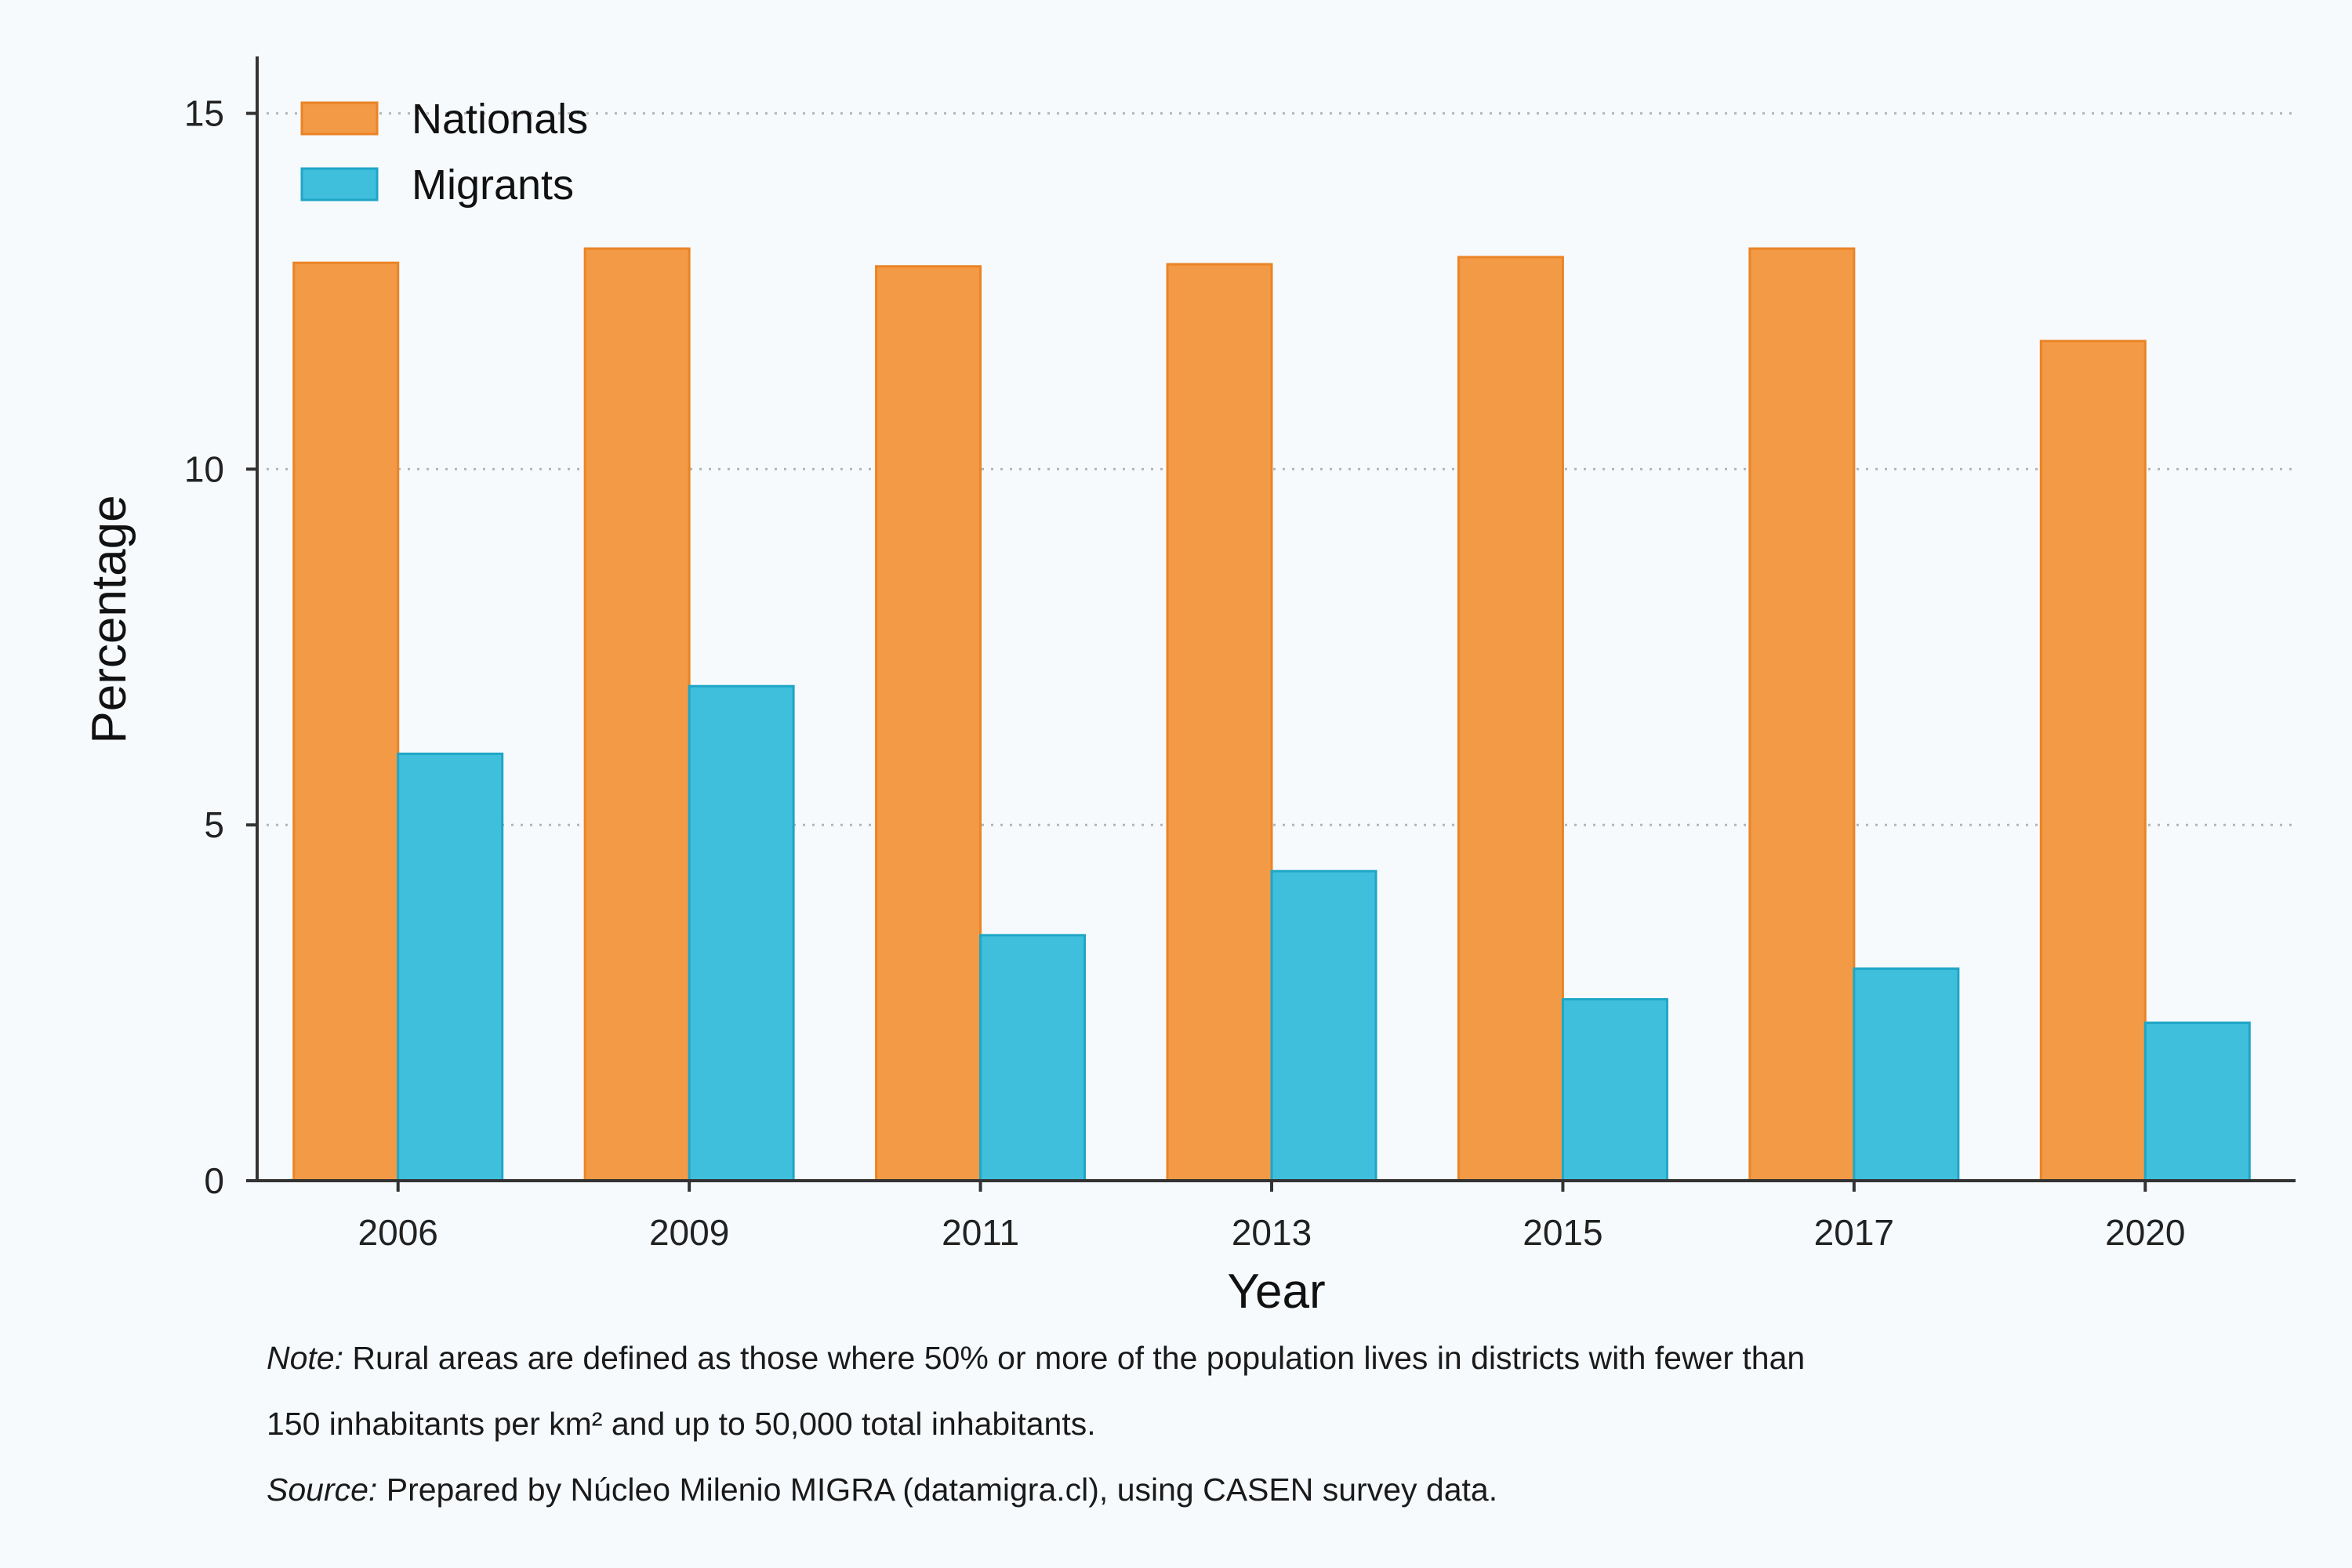 This screenshot has height=1568, width=2352. I want to click on bar-migrants-2013, so click(1323, 1025).